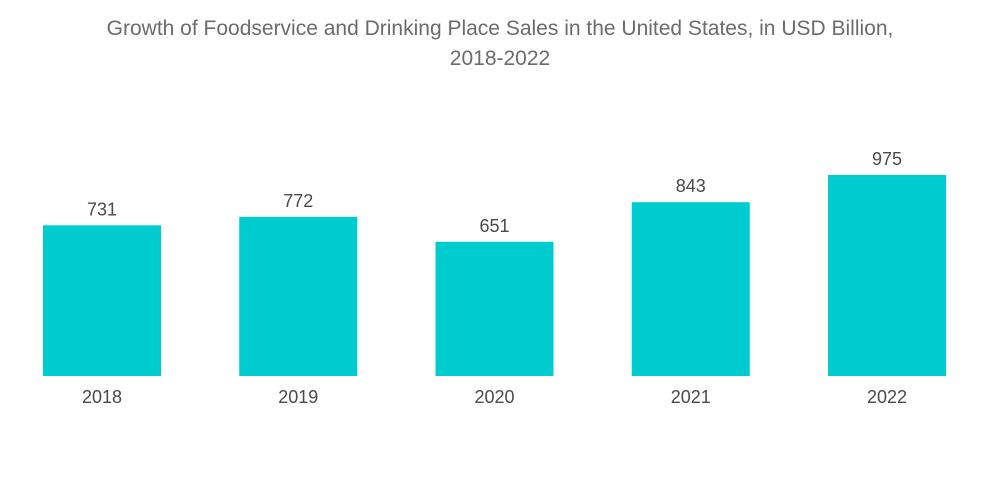 This screenshot has width=1000, height=504. Describe the element at coordinates (494, 226) in the screenshot. I see `value-label-2020: 651` at that location.